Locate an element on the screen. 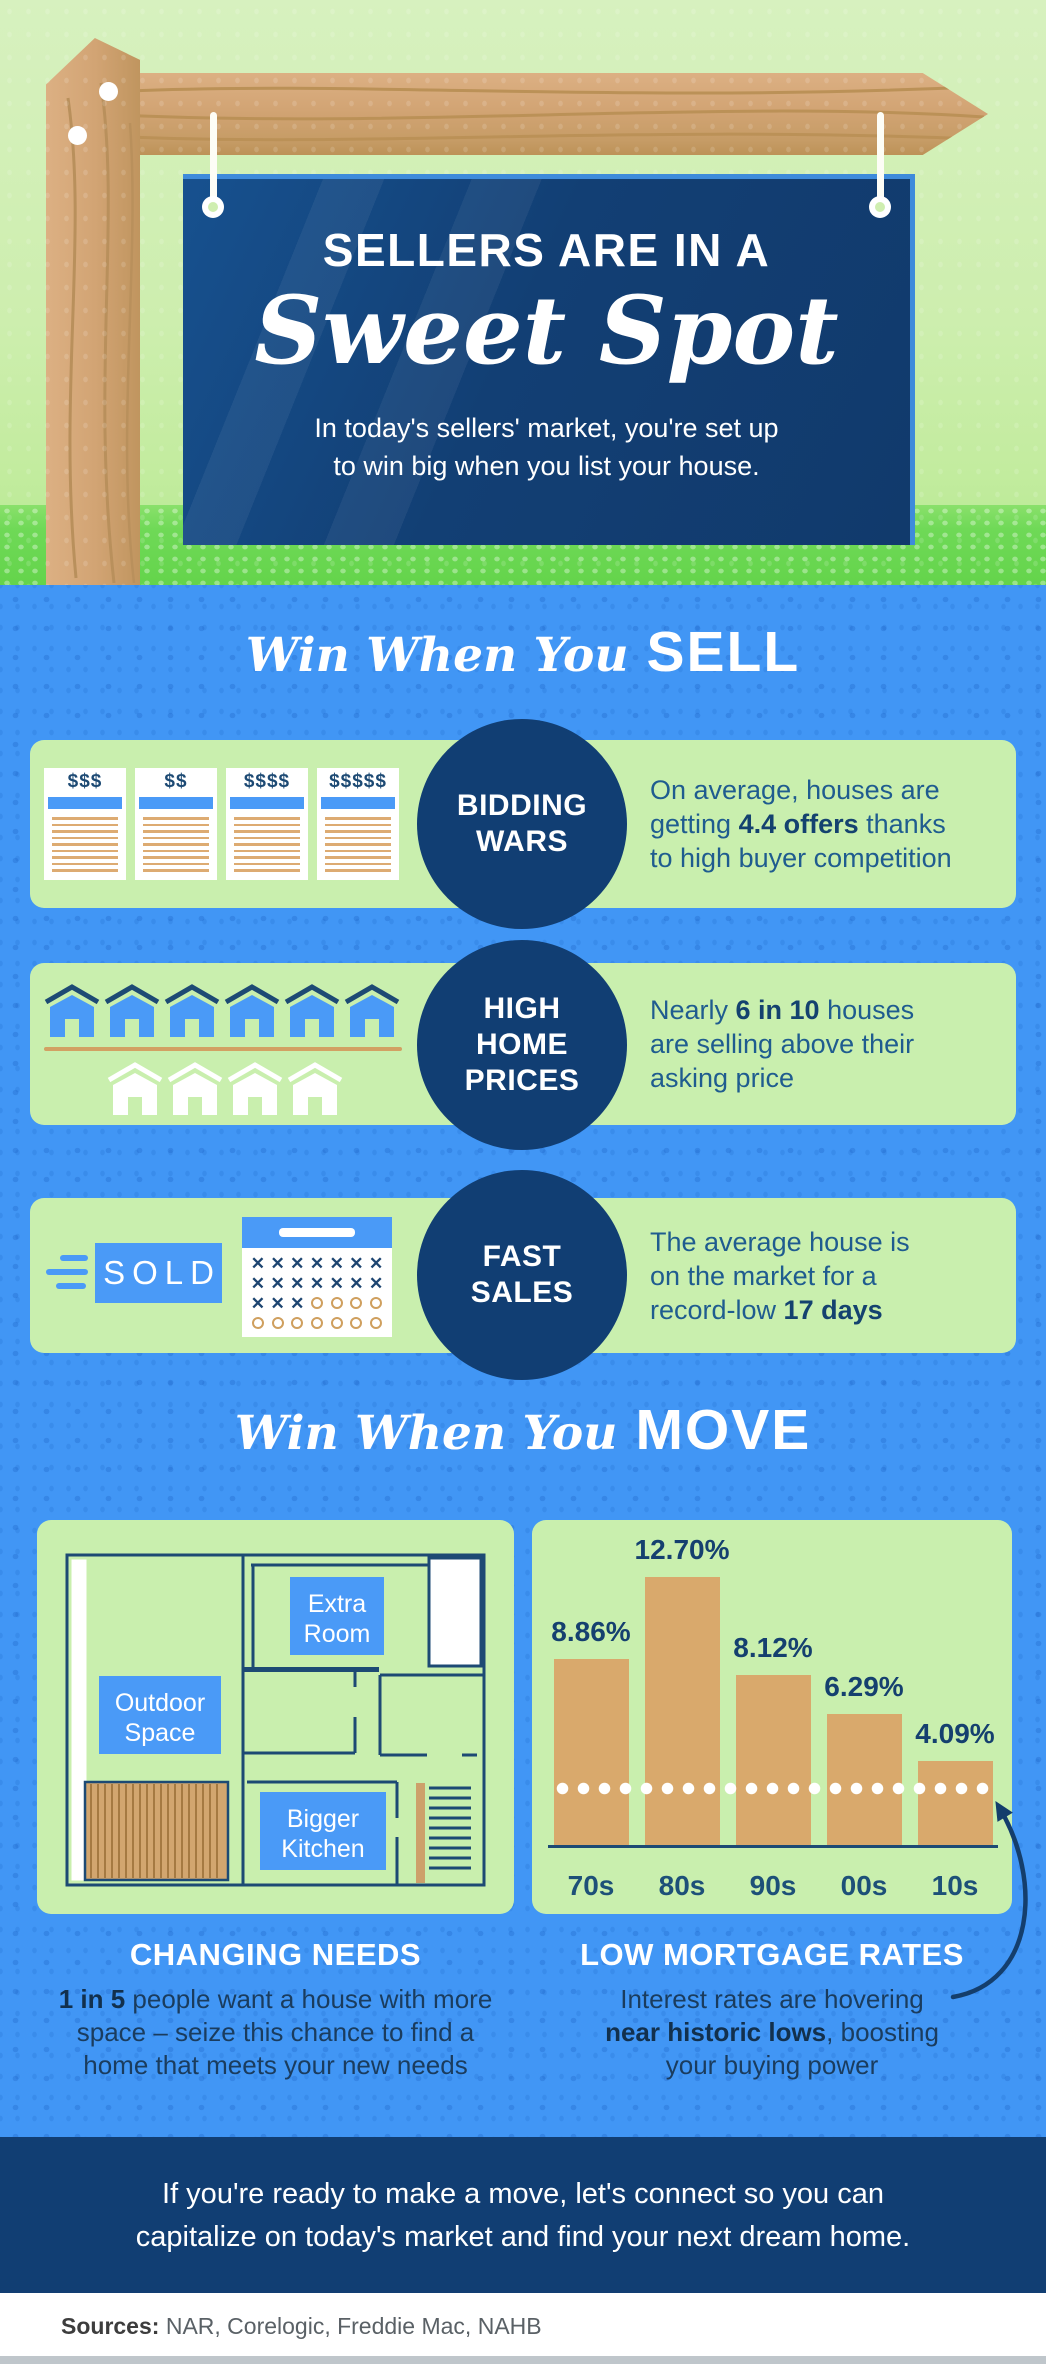 The image size is (1046, 2364). axis-label: 00s is located at coordinates (864, 1885).